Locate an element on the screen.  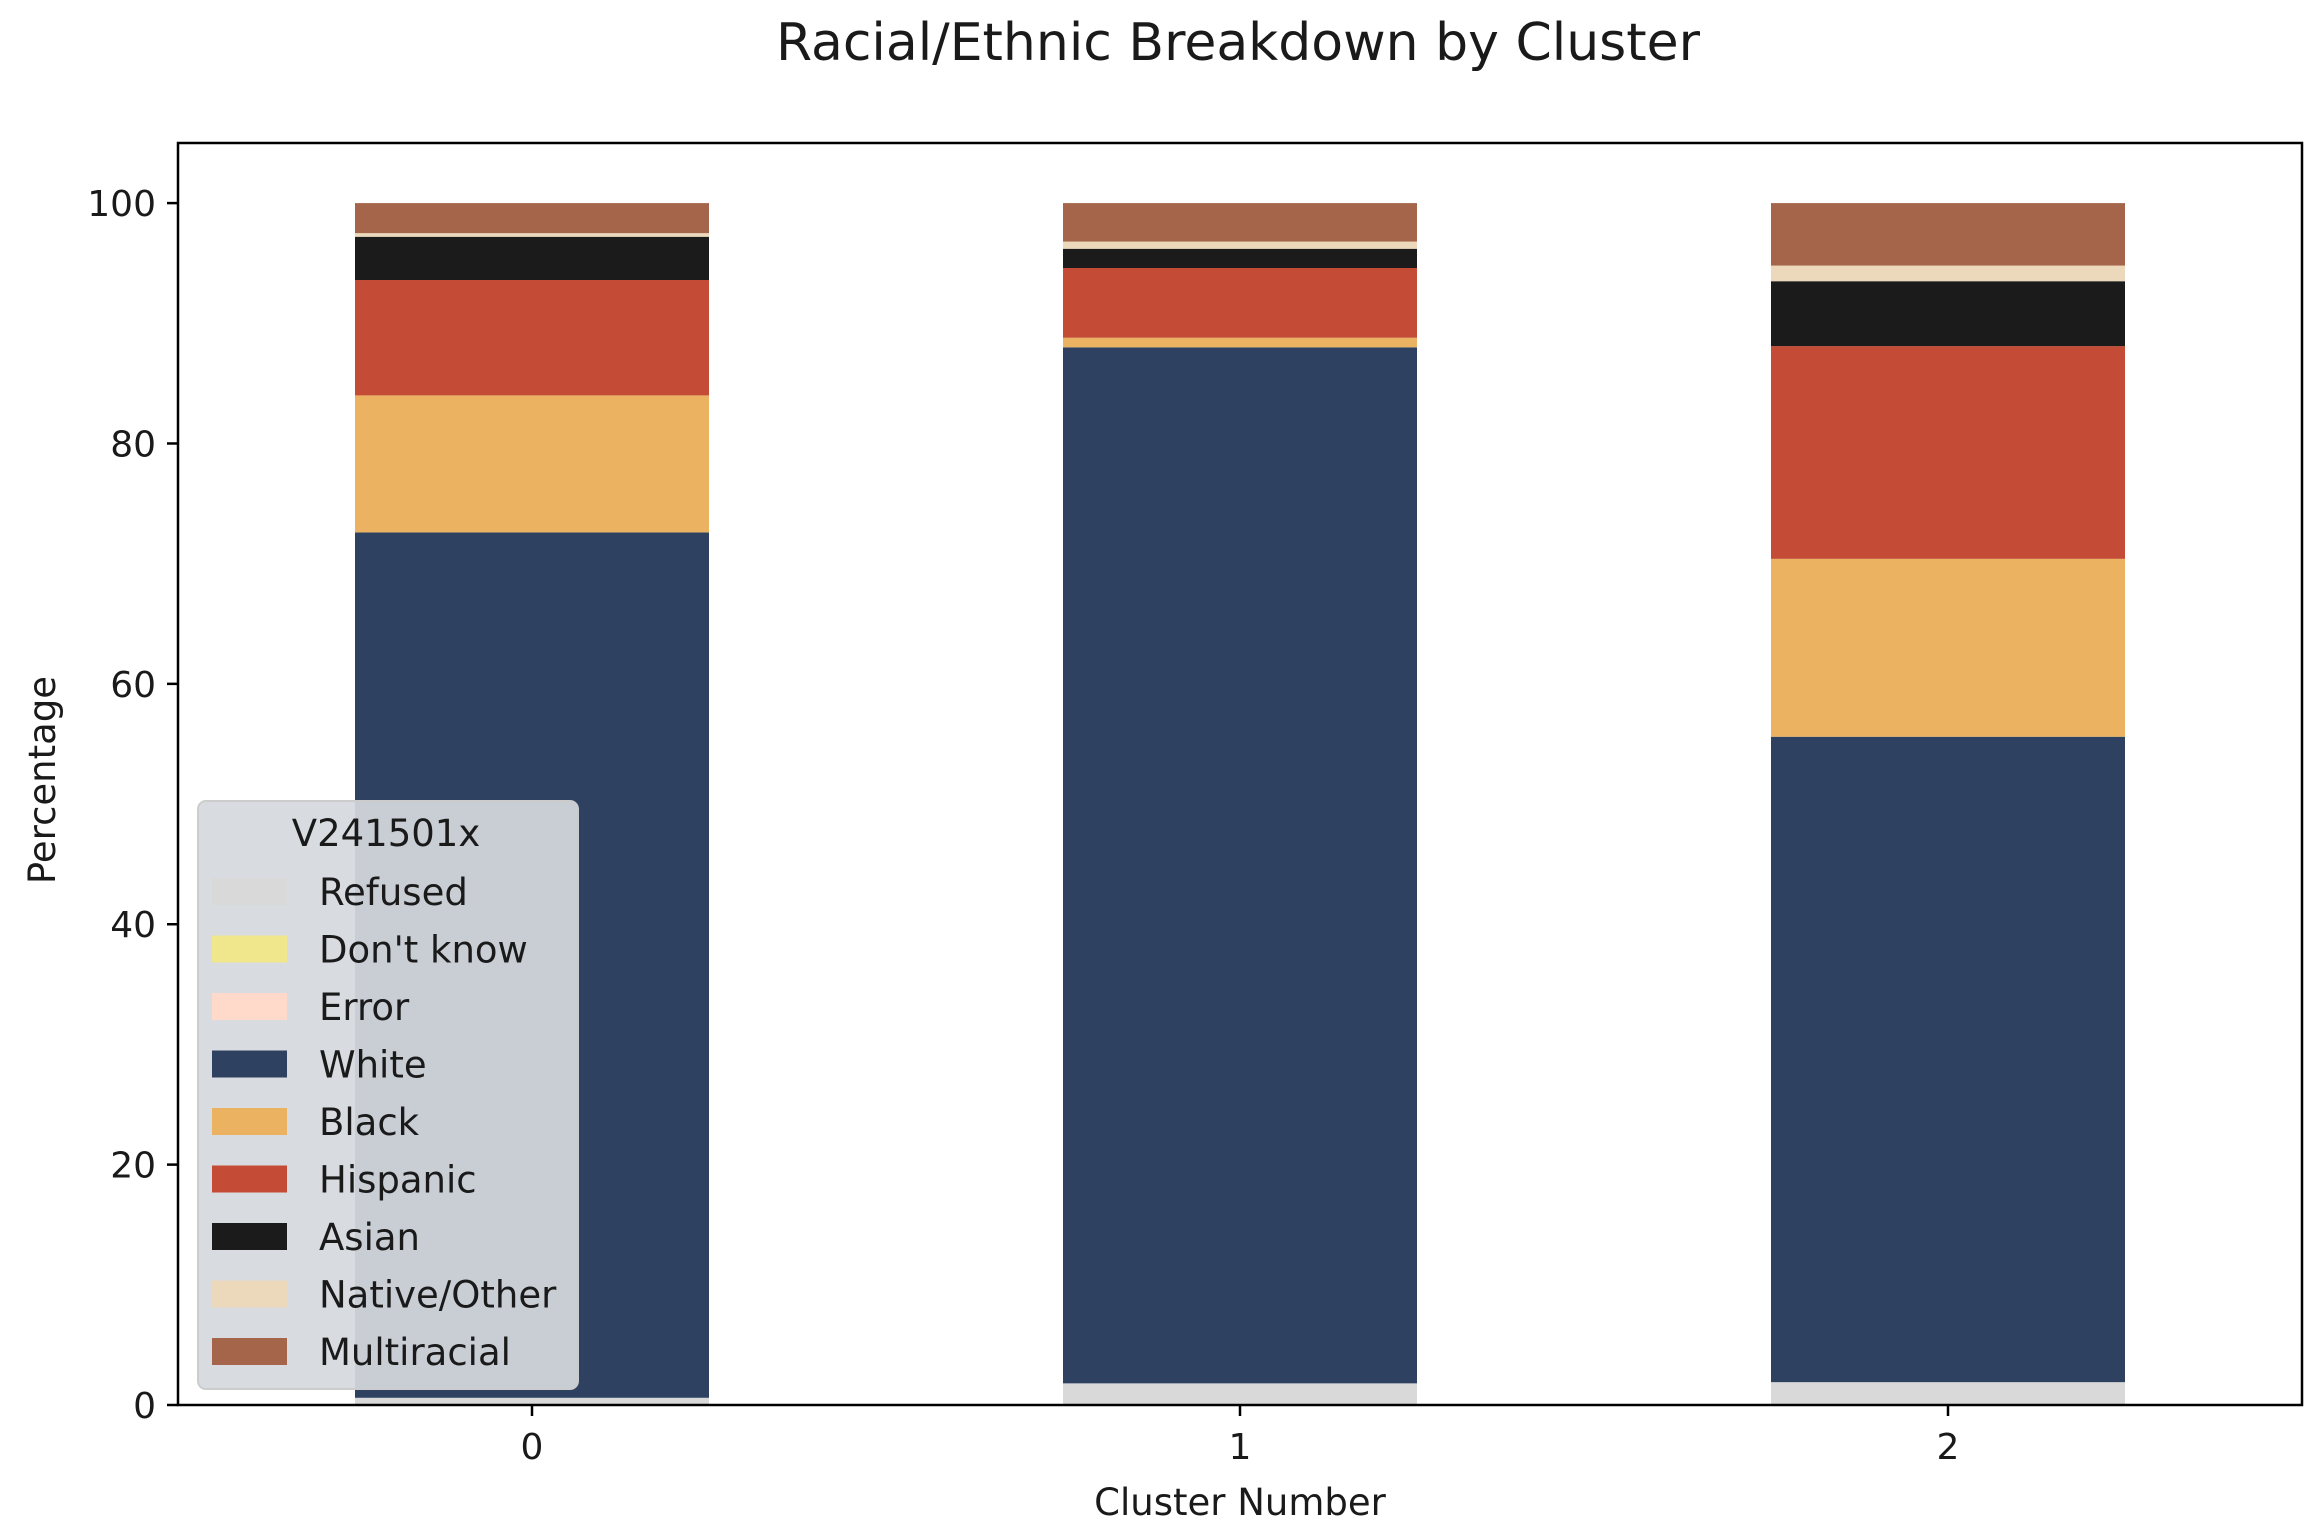
legend-box is located at coordinates (388, 1095).